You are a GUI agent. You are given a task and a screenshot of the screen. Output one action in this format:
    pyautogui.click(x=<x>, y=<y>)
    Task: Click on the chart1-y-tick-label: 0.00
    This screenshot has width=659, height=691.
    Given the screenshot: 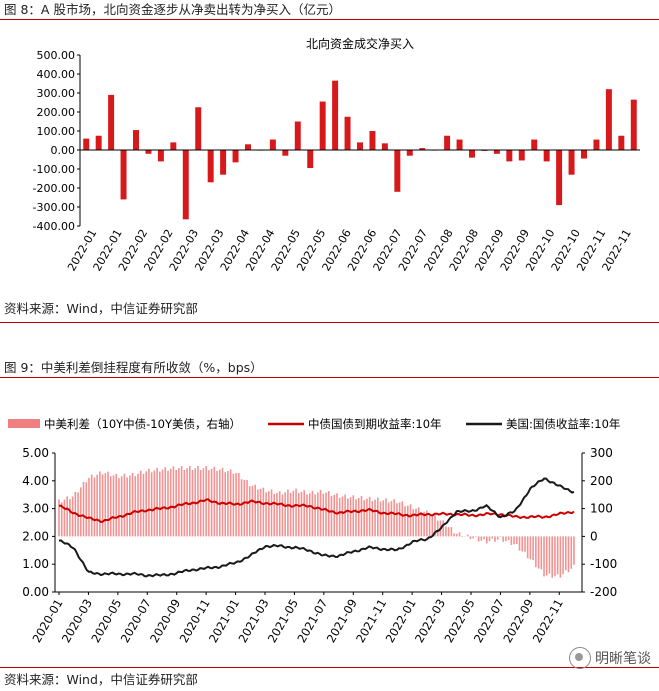 What is the action you would take?
    pyautogui.click(x=63, y=150)
    